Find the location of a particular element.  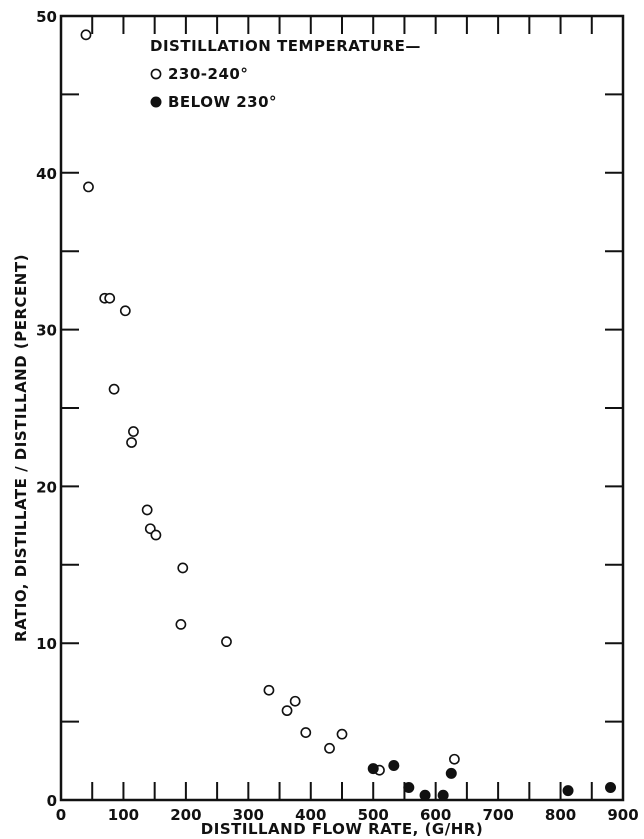

x-tick-label: 900 is located at coordinates (622, 815).